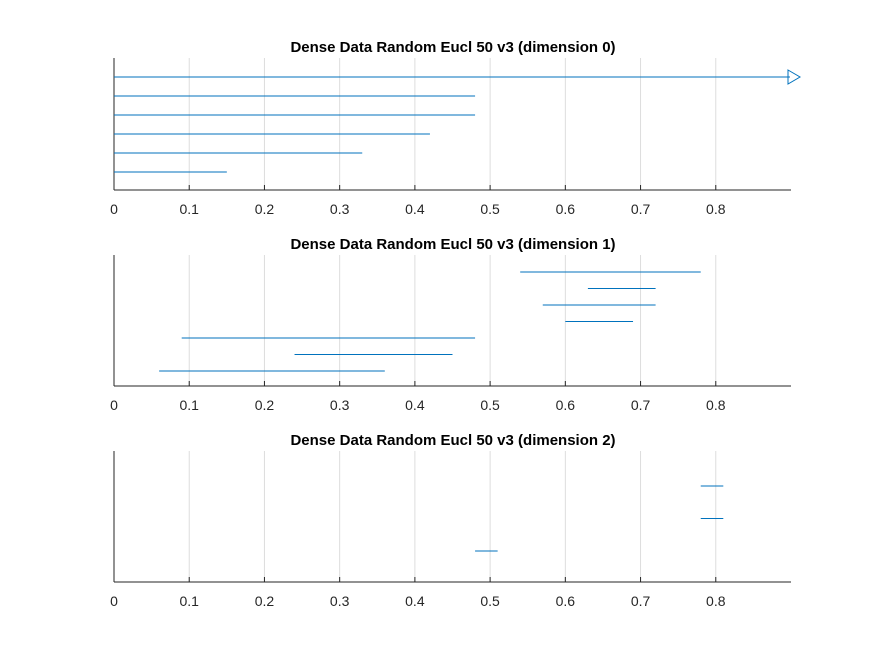 The height and width of the screenshot is (656, 875). Describe the element at coordinates (794, 77) in the screenshot. I see `infinity-arrow-icon` at that location.